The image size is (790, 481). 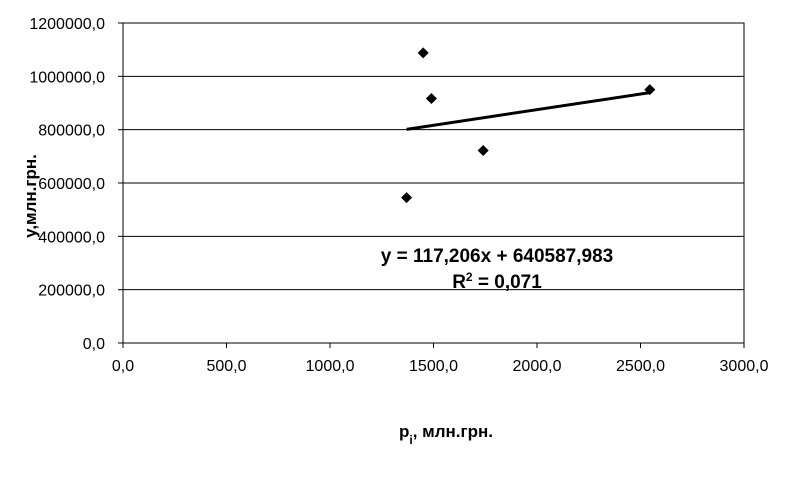 What do you see at coordinates (459, 282) in the screenshot?
I see `r-squared-base: R` at bounding box center [459, 282].